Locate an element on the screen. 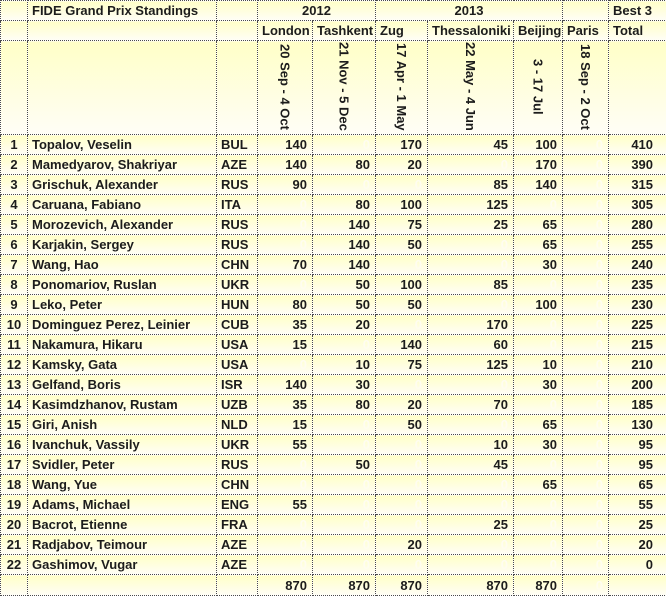  total-cell: 230 is located at coordinates (637, 304).